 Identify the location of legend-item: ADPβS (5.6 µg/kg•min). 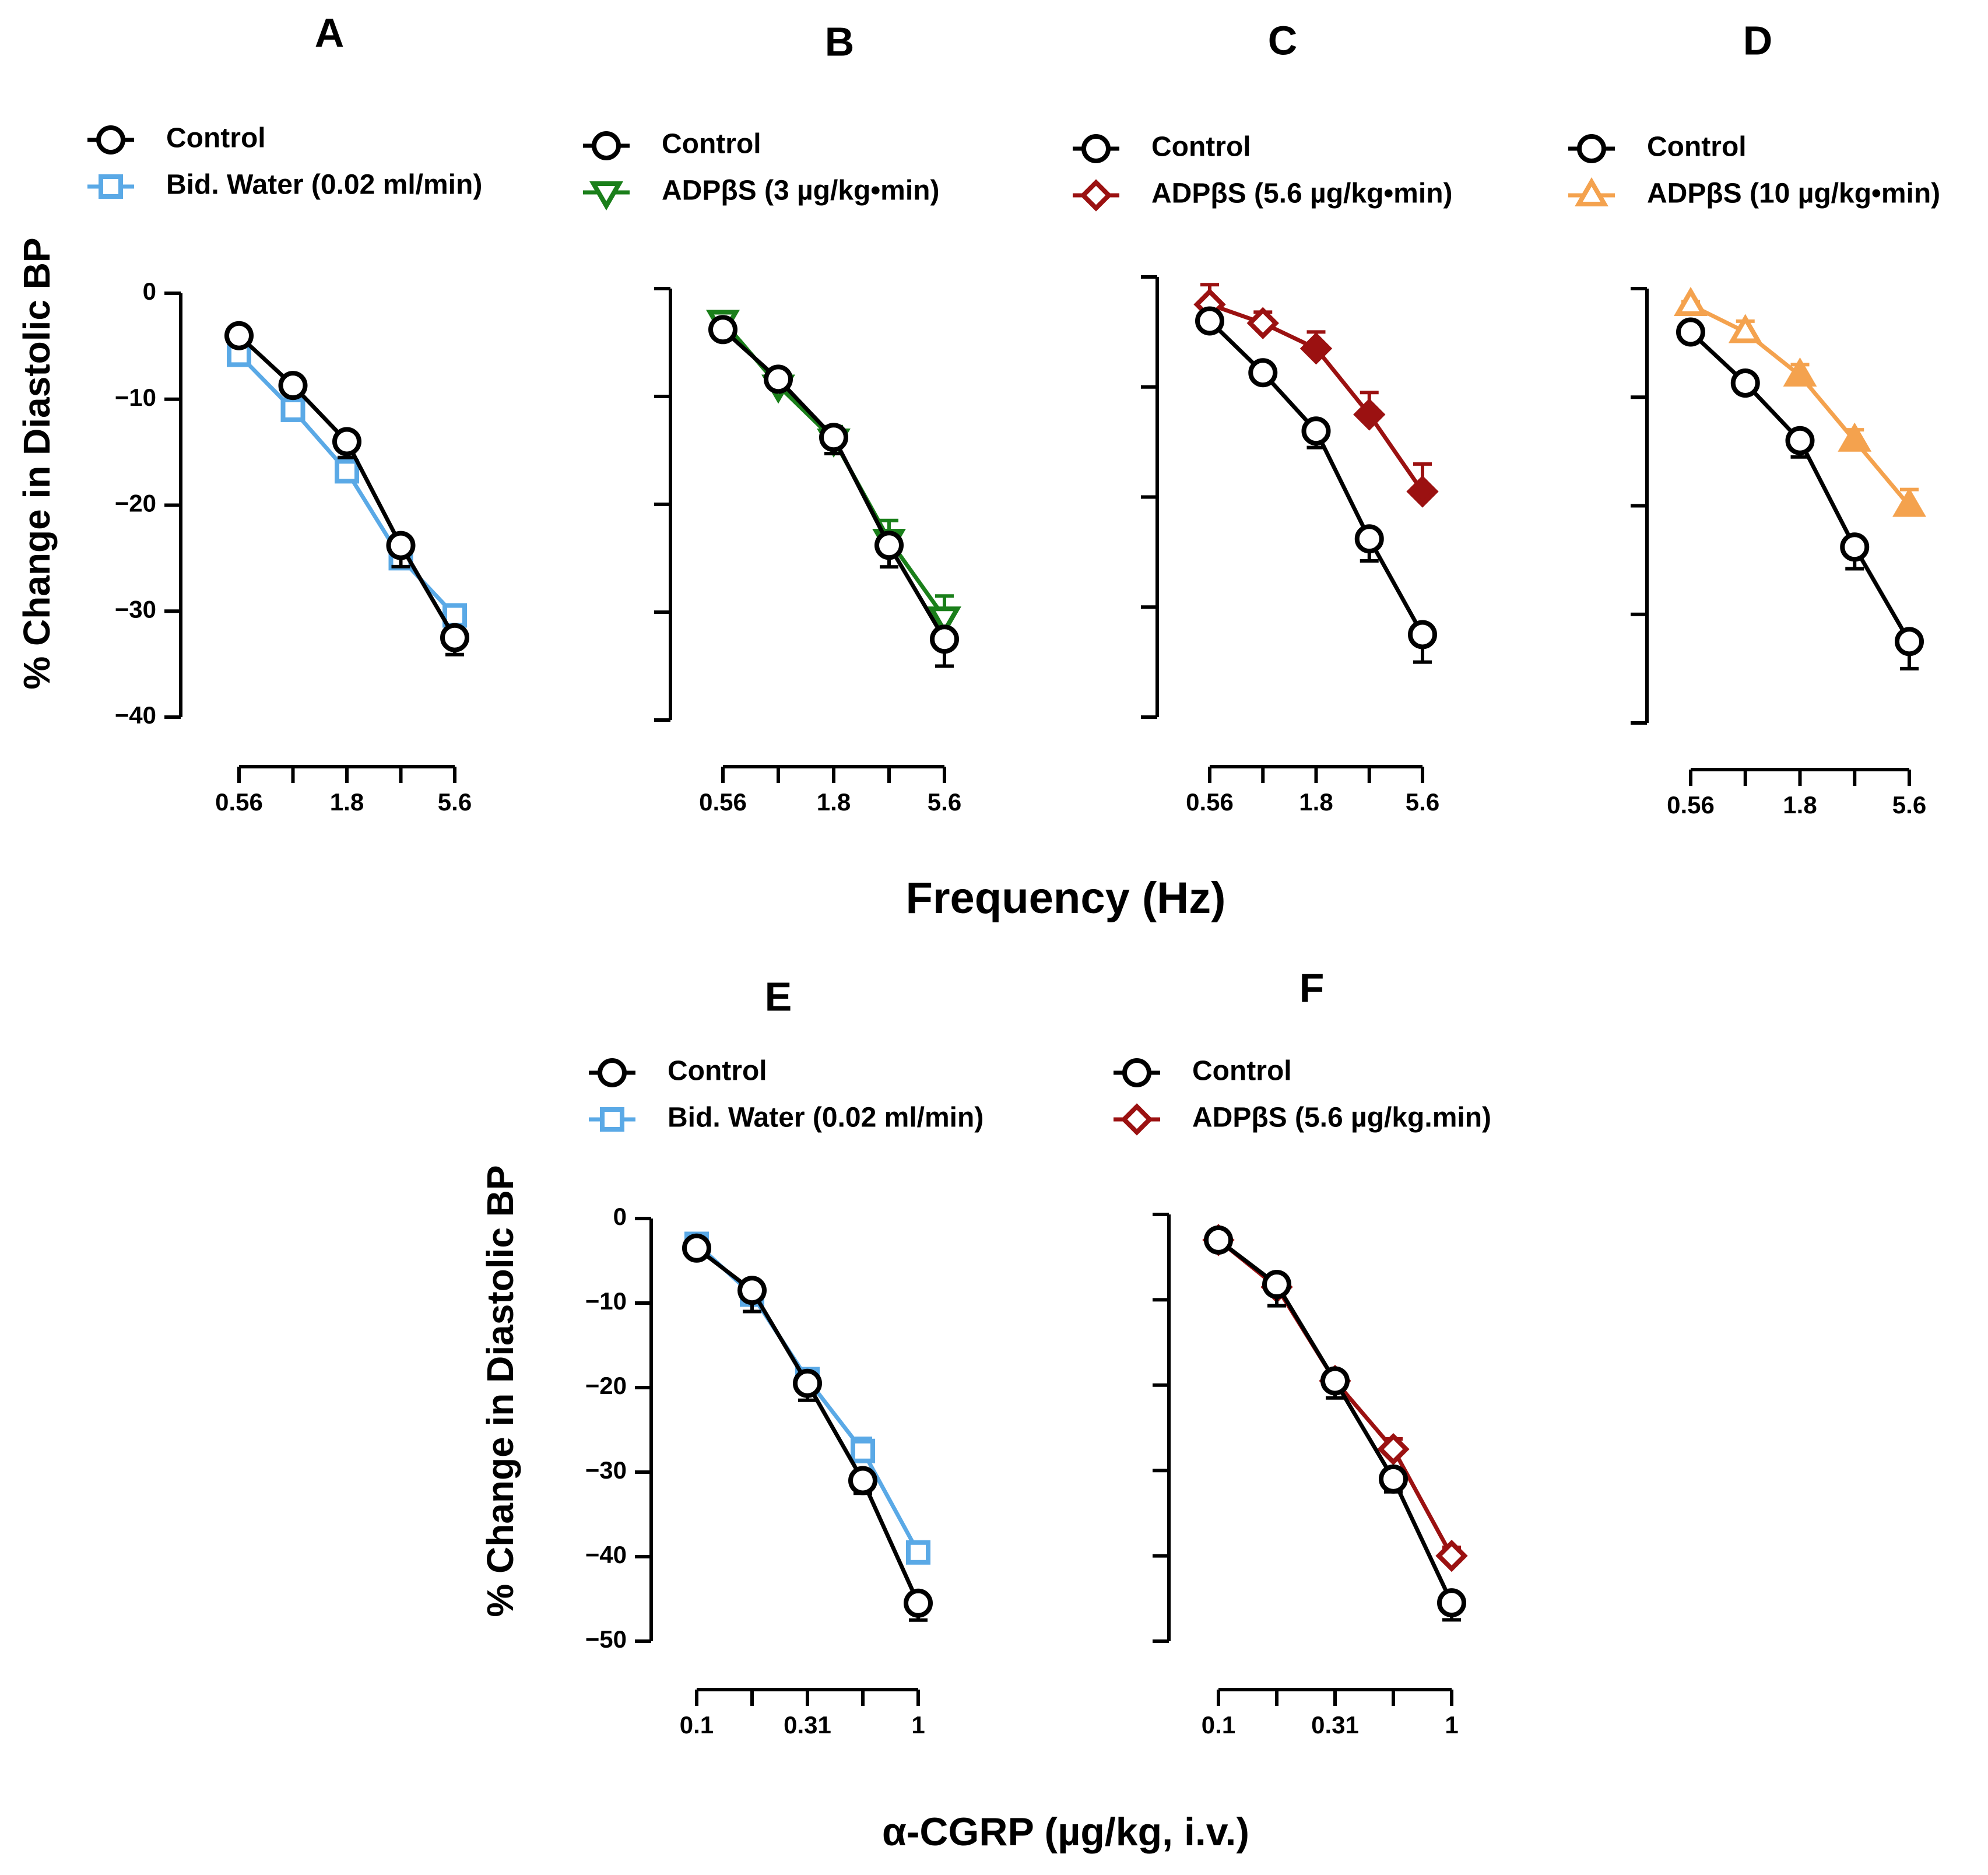
(1263, 195).